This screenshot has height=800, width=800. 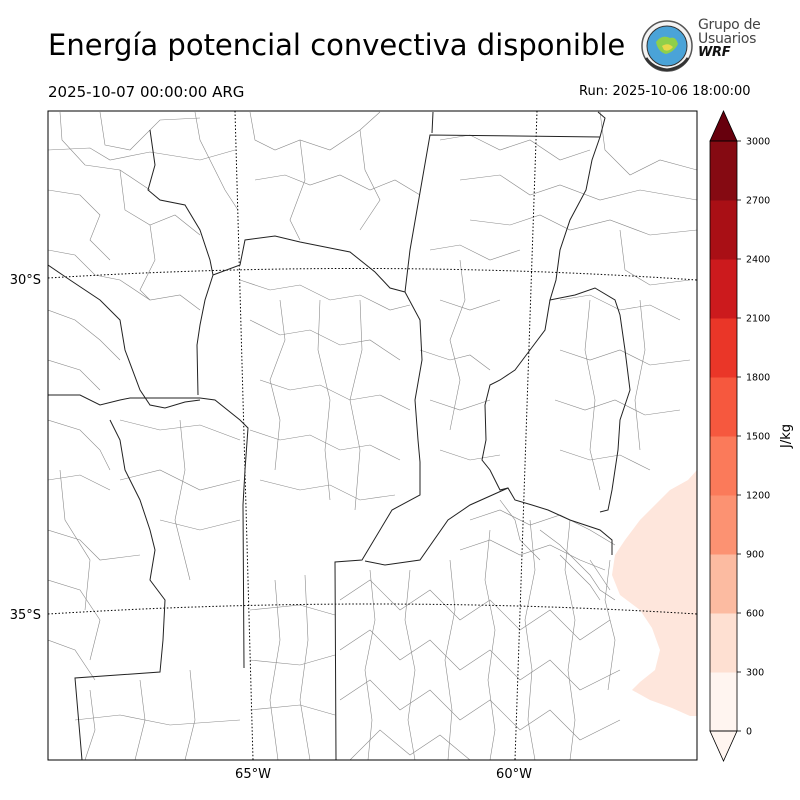 What do you see at coordinates (749, 732) in the screenshot?
I see `colorbar-tick-label: 0` at bounding box center [749, 732].